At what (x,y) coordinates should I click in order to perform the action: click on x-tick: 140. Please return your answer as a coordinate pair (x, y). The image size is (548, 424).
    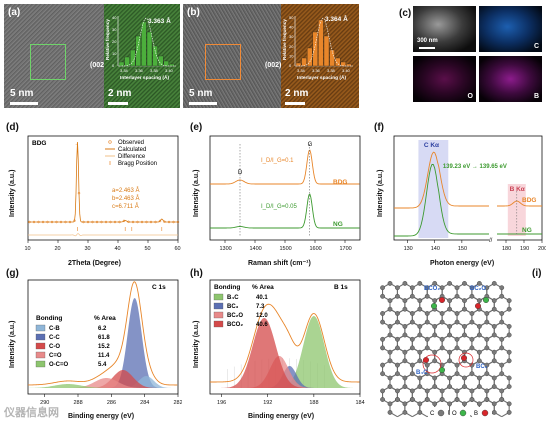
    Looking at the image, I should click on (435, 249).